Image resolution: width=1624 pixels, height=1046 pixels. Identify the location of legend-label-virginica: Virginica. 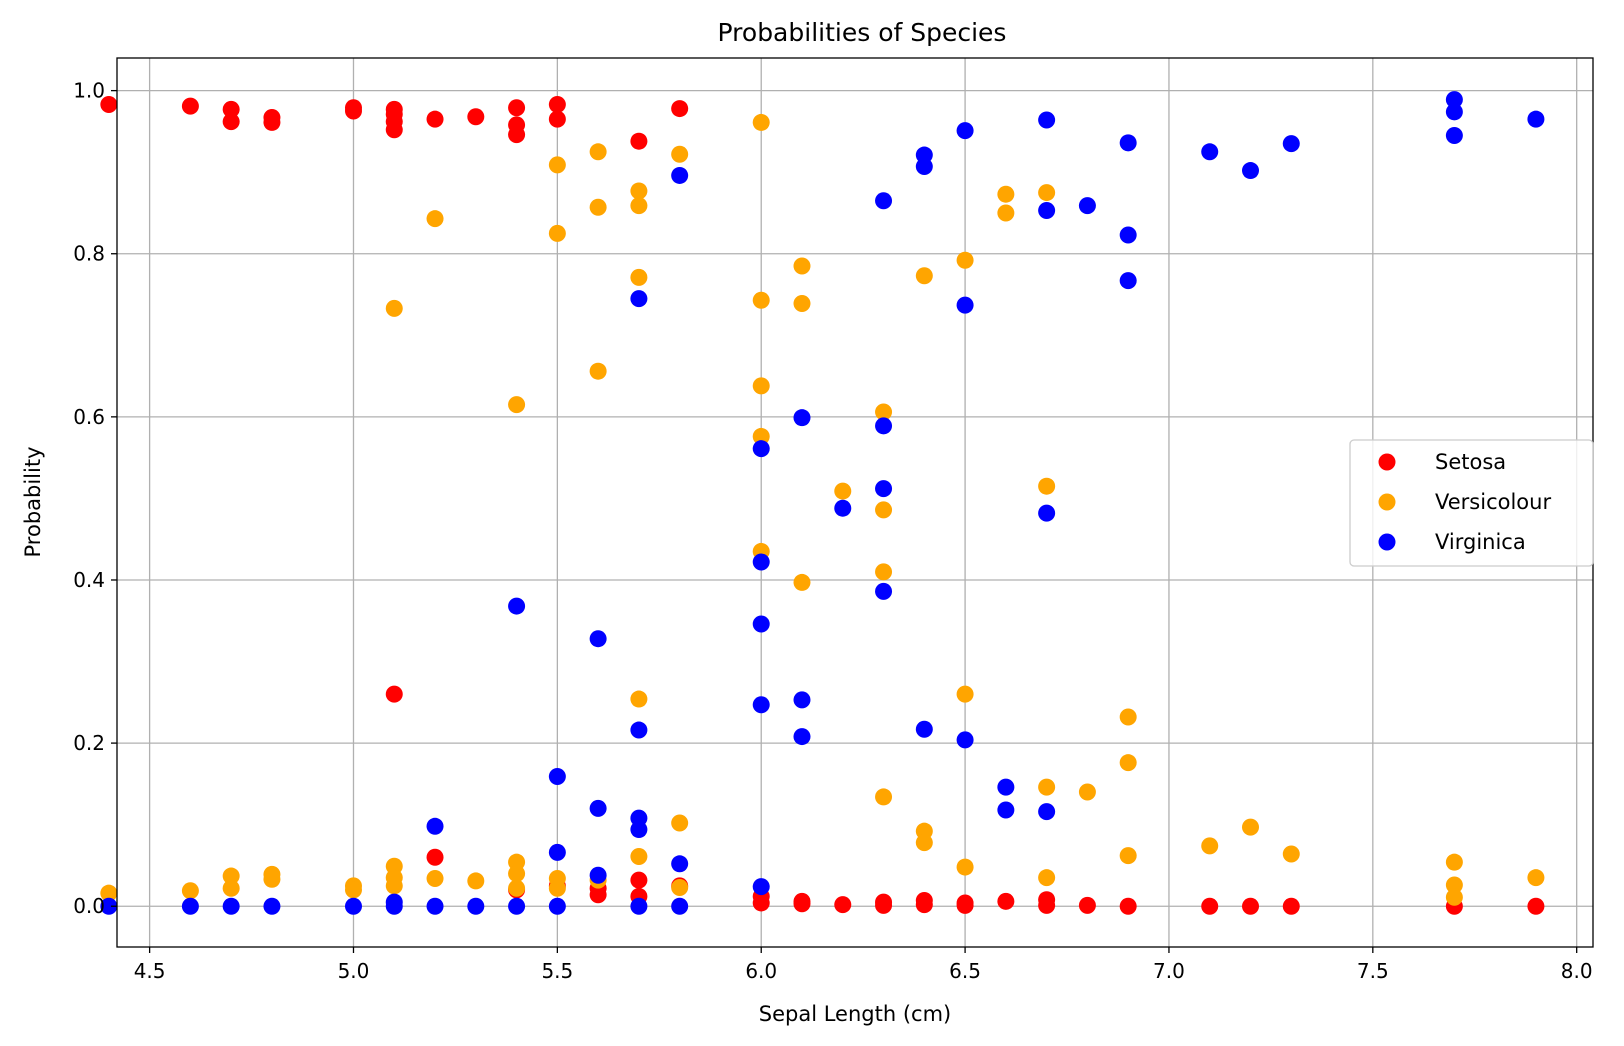
(1480, 542).